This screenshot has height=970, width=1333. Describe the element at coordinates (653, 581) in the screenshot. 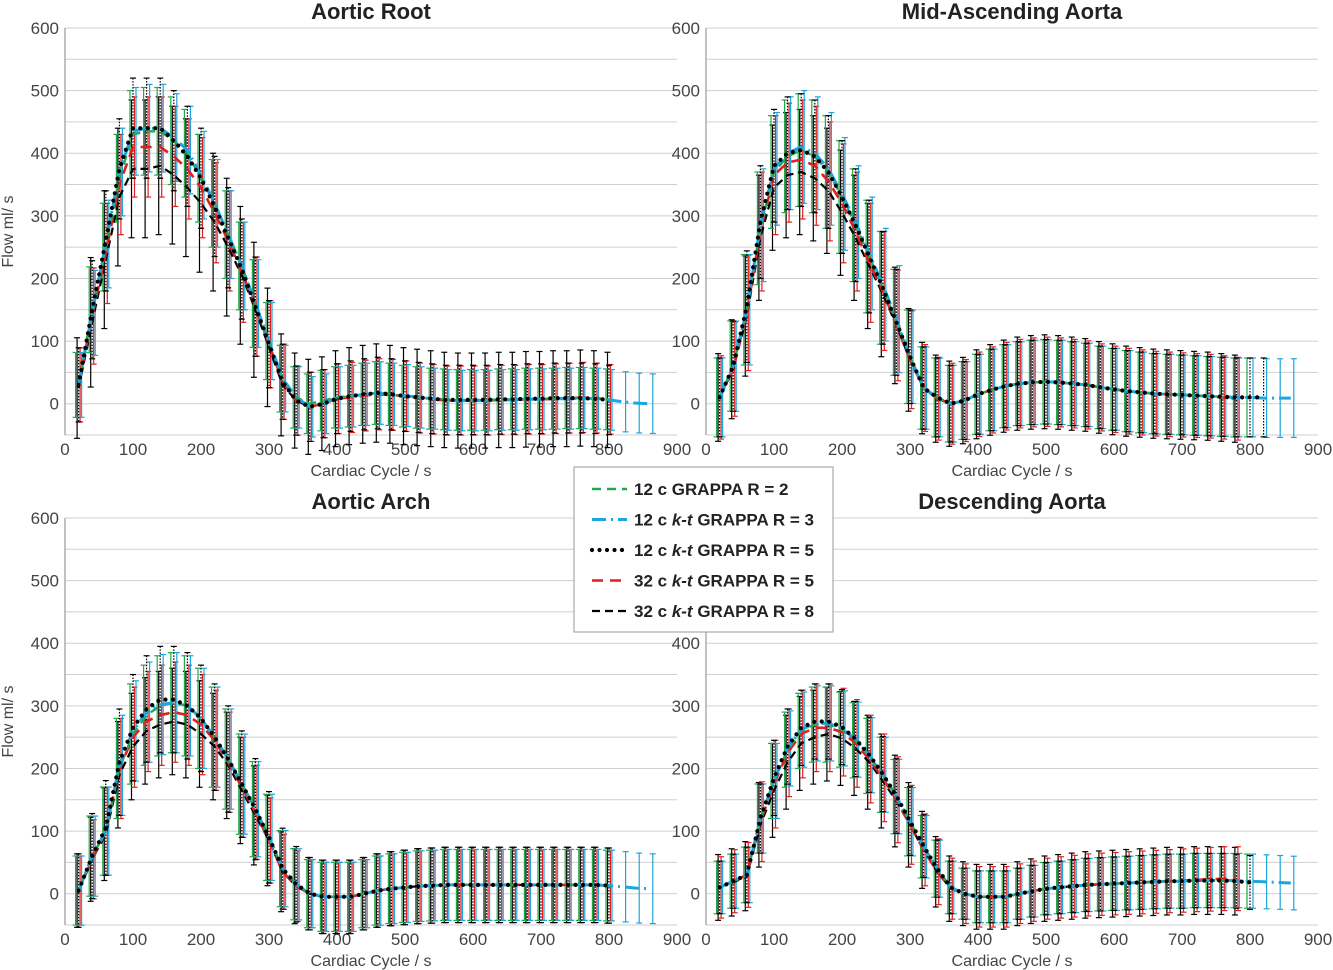

I see `legend-label-part: 32 c` at that location.